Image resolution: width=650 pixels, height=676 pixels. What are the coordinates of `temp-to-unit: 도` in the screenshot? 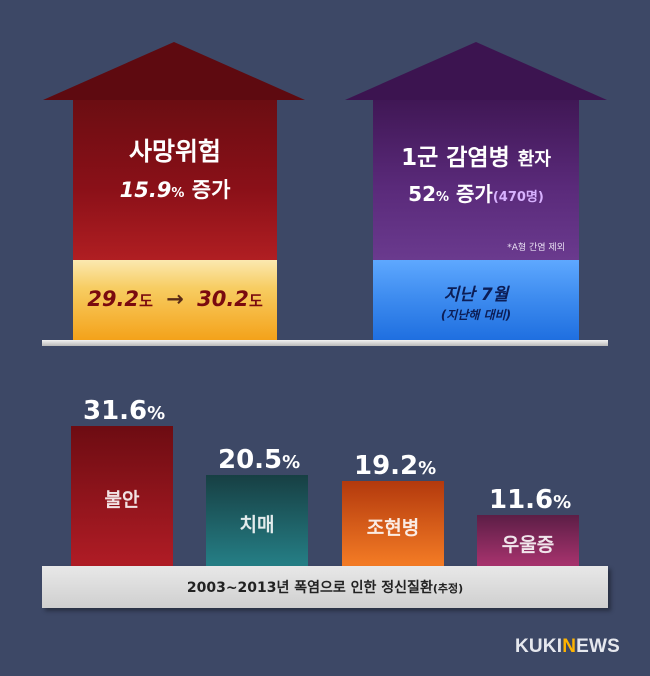 It's located at (255, 301).